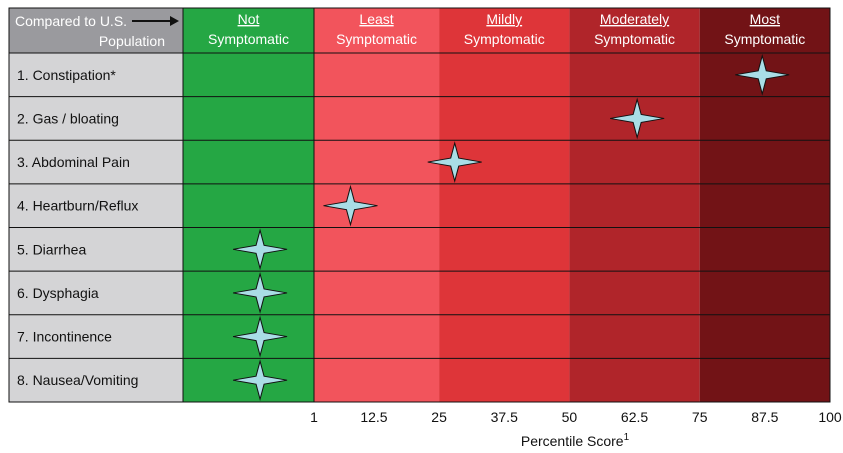  What do you see at coordinates (249, 19) in the screenshot?
I see `column-header-top: Not` at bounding box center [249, 19].